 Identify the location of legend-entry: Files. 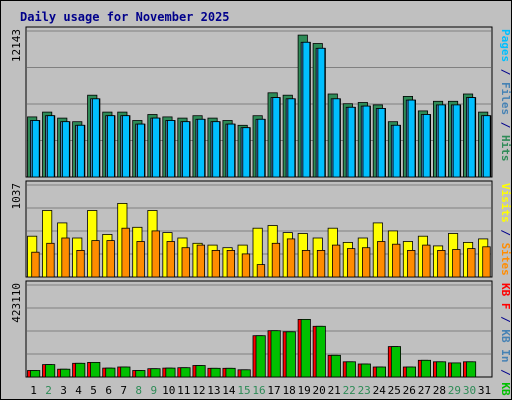
(505, 98).